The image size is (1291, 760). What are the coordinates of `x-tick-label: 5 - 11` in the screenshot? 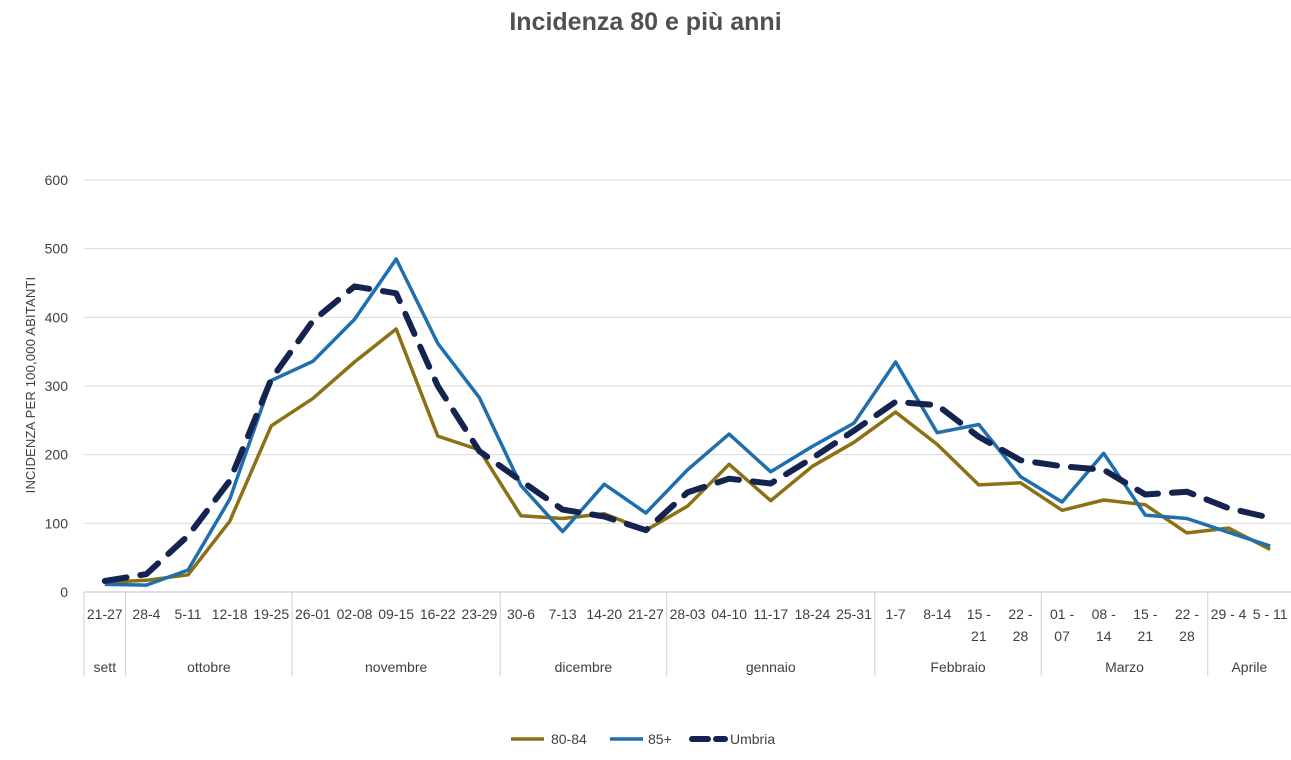 It's located at (1270, 614).